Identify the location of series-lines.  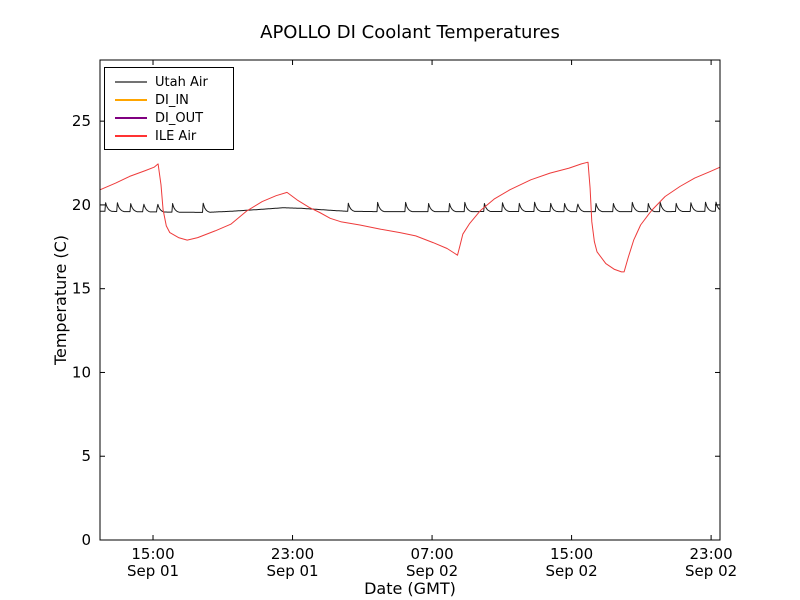
(410, 217).